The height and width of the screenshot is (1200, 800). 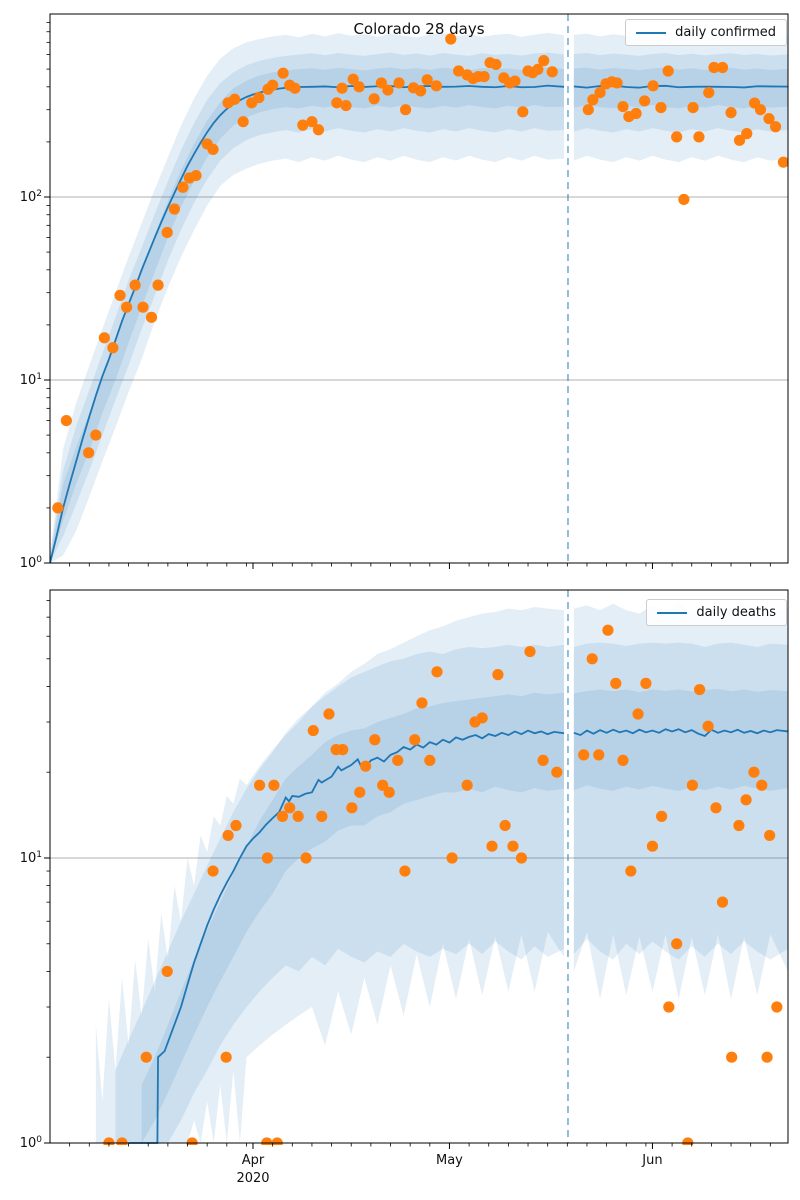 I want to click on forecast-line, so click(x=680, y=733).